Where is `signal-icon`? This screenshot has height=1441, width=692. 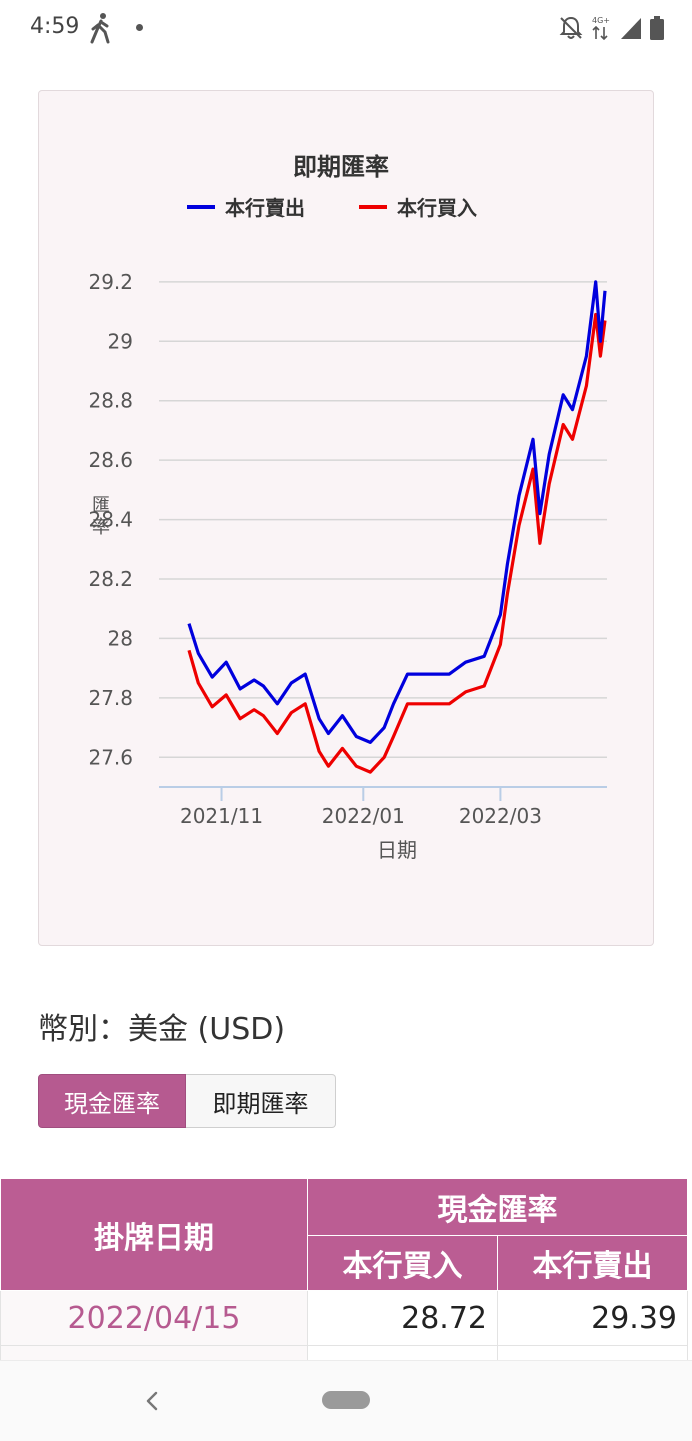
signal-icon is located at coordinates (631, 28).